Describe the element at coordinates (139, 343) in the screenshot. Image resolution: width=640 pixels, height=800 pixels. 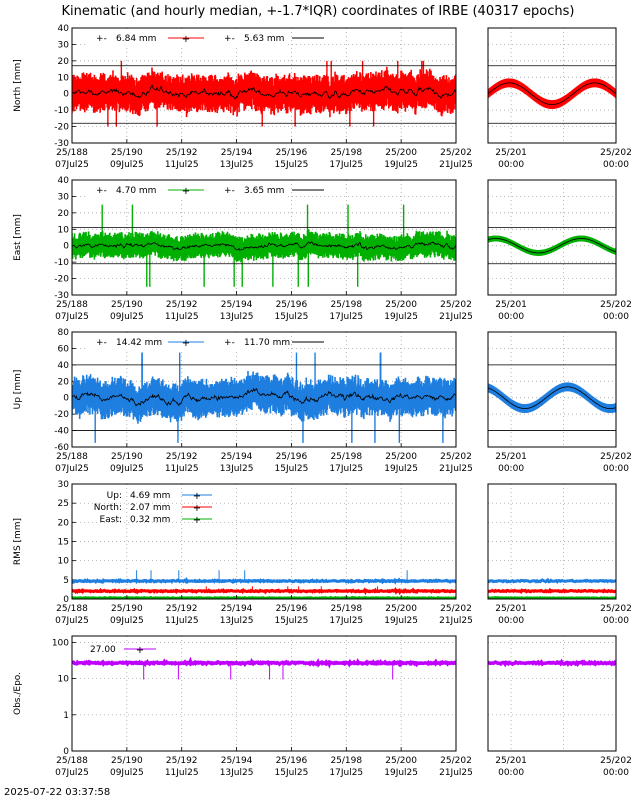
I see `legend-entry-kinematic: 14.42 mm` at that location.